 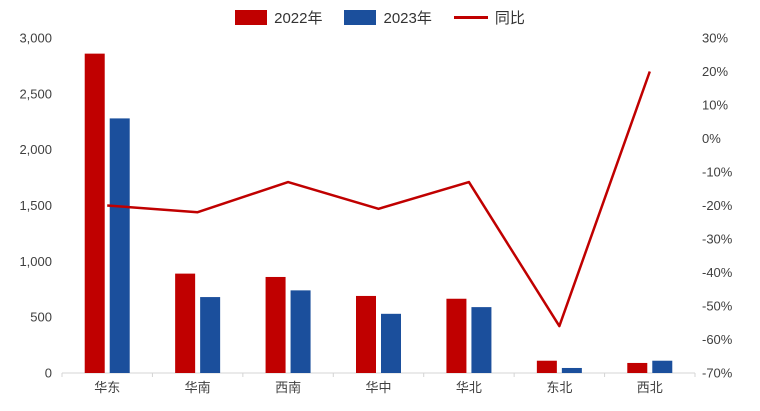 I want to click on legend-swatch-yoy-line, so click(x=470, y=17).